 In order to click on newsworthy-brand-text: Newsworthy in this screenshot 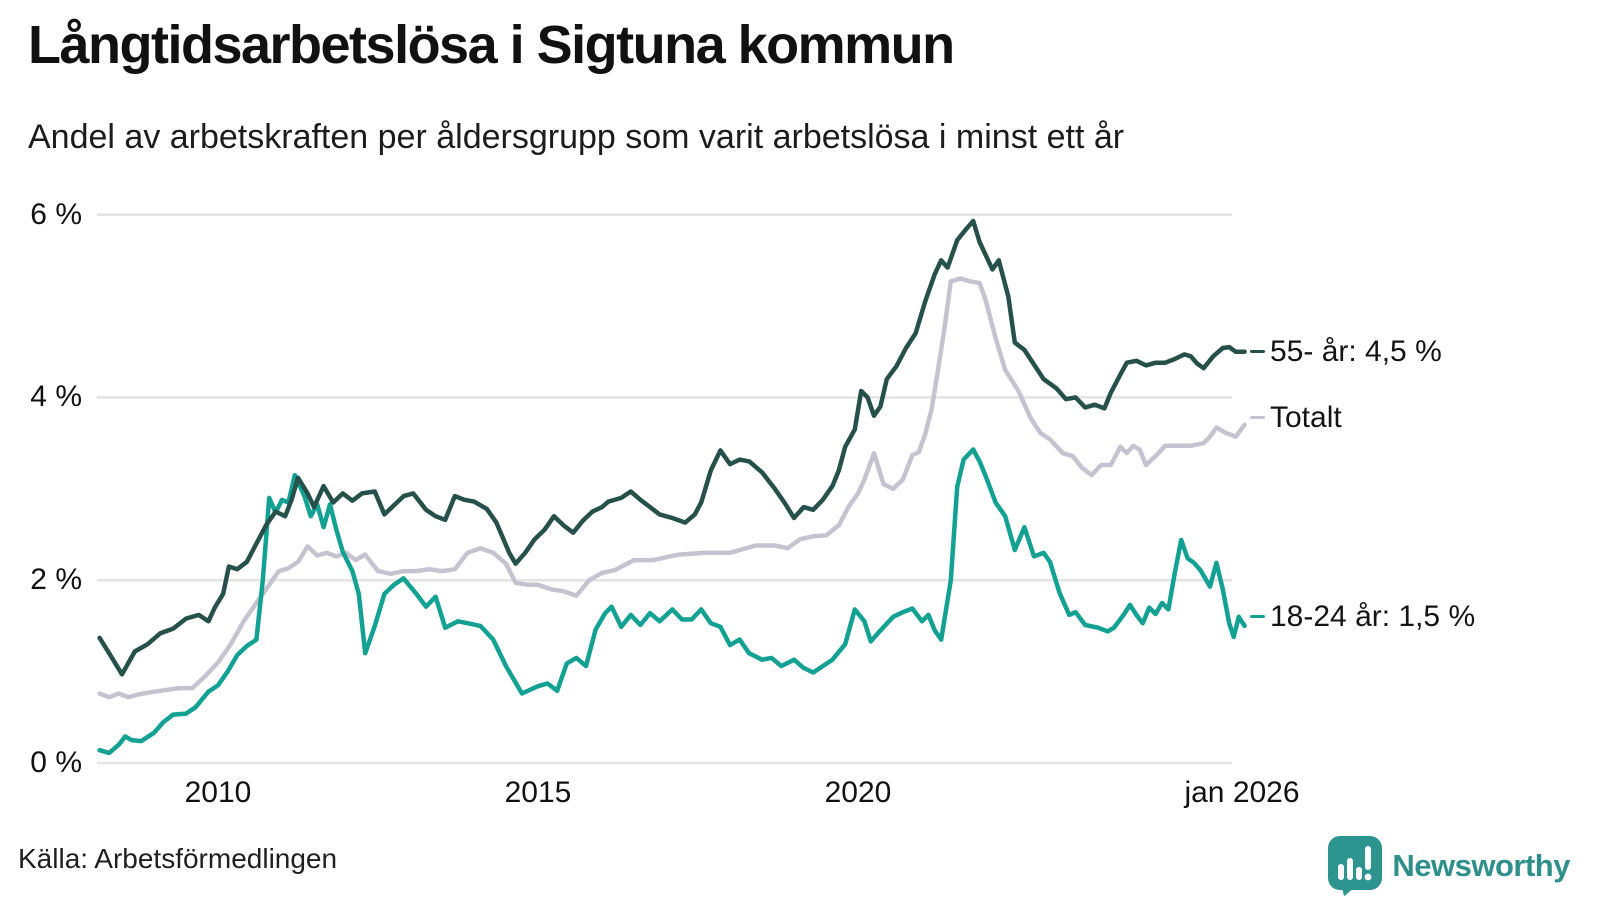, I will do `click(1481, 865)`.